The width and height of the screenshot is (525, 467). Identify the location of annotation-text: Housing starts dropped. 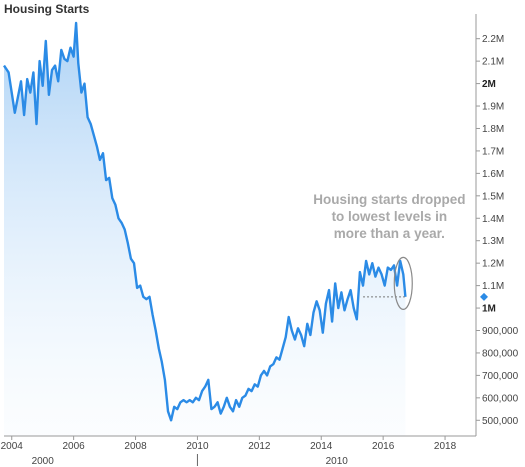
(389, 199).